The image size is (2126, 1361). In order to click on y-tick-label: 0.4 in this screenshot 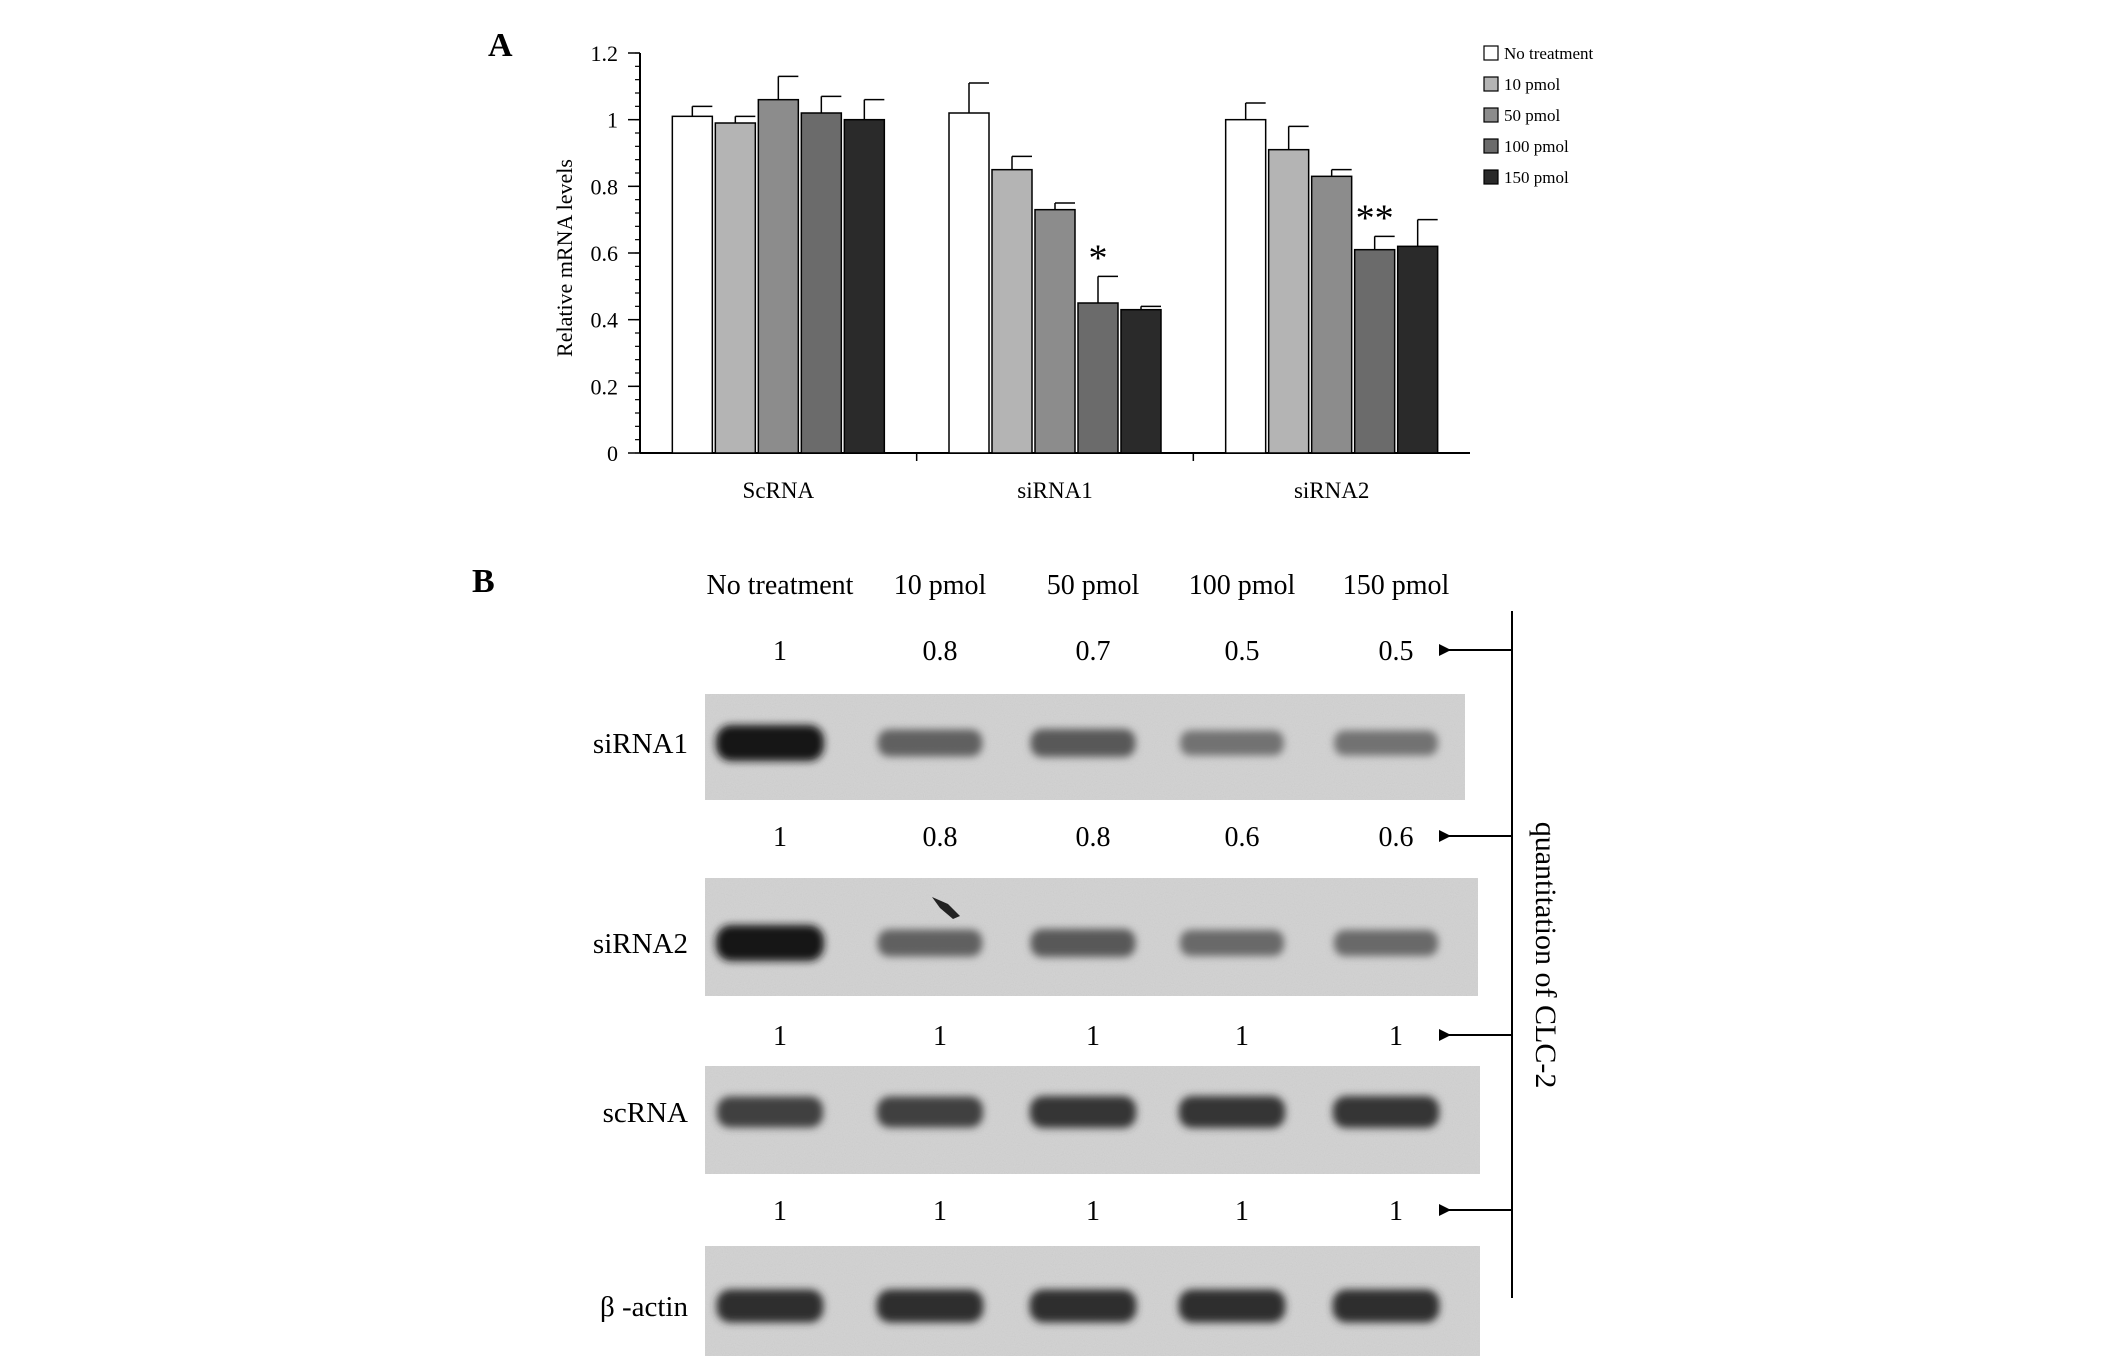, I will do `click(605, 320)`.